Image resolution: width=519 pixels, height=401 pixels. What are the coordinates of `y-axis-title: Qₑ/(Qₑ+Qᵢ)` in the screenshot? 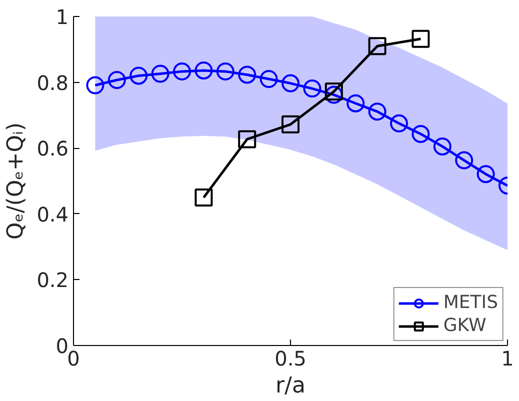 It's located at (16, 181).